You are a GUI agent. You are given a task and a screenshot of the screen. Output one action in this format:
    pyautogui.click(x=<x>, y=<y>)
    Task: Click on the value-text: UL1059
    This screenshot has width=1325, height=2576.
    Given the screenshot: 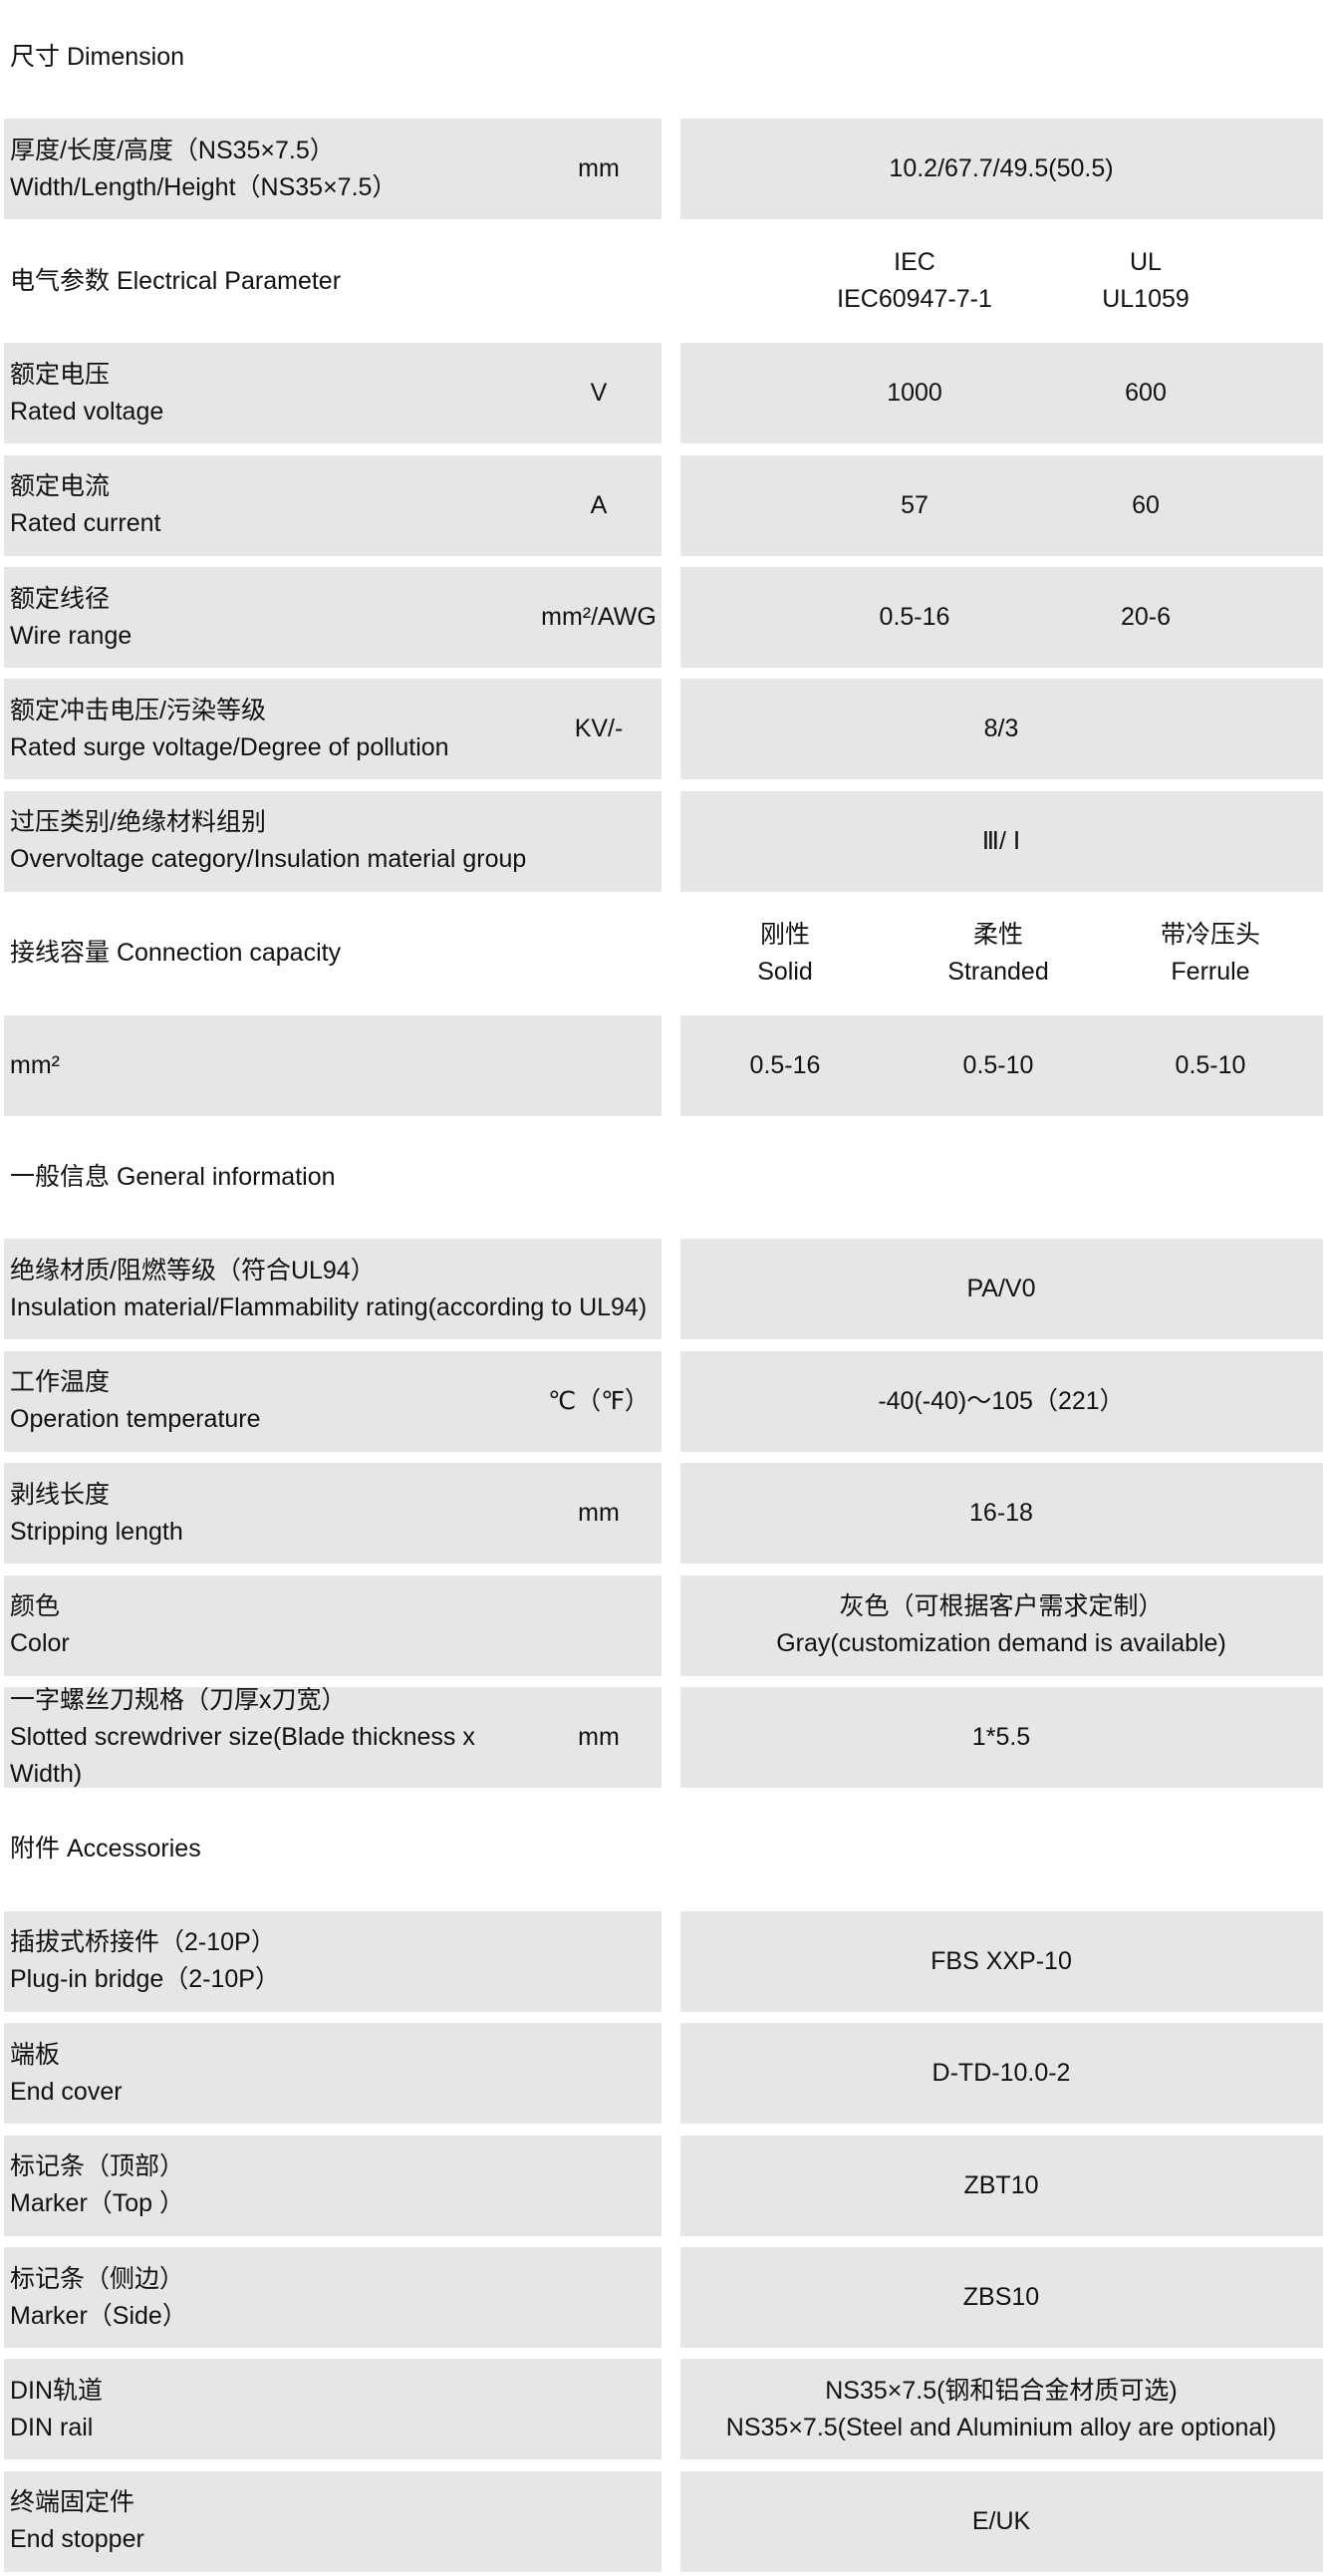 What is the action you would take?
    pyautogui.click(x=1146, y=299)
    